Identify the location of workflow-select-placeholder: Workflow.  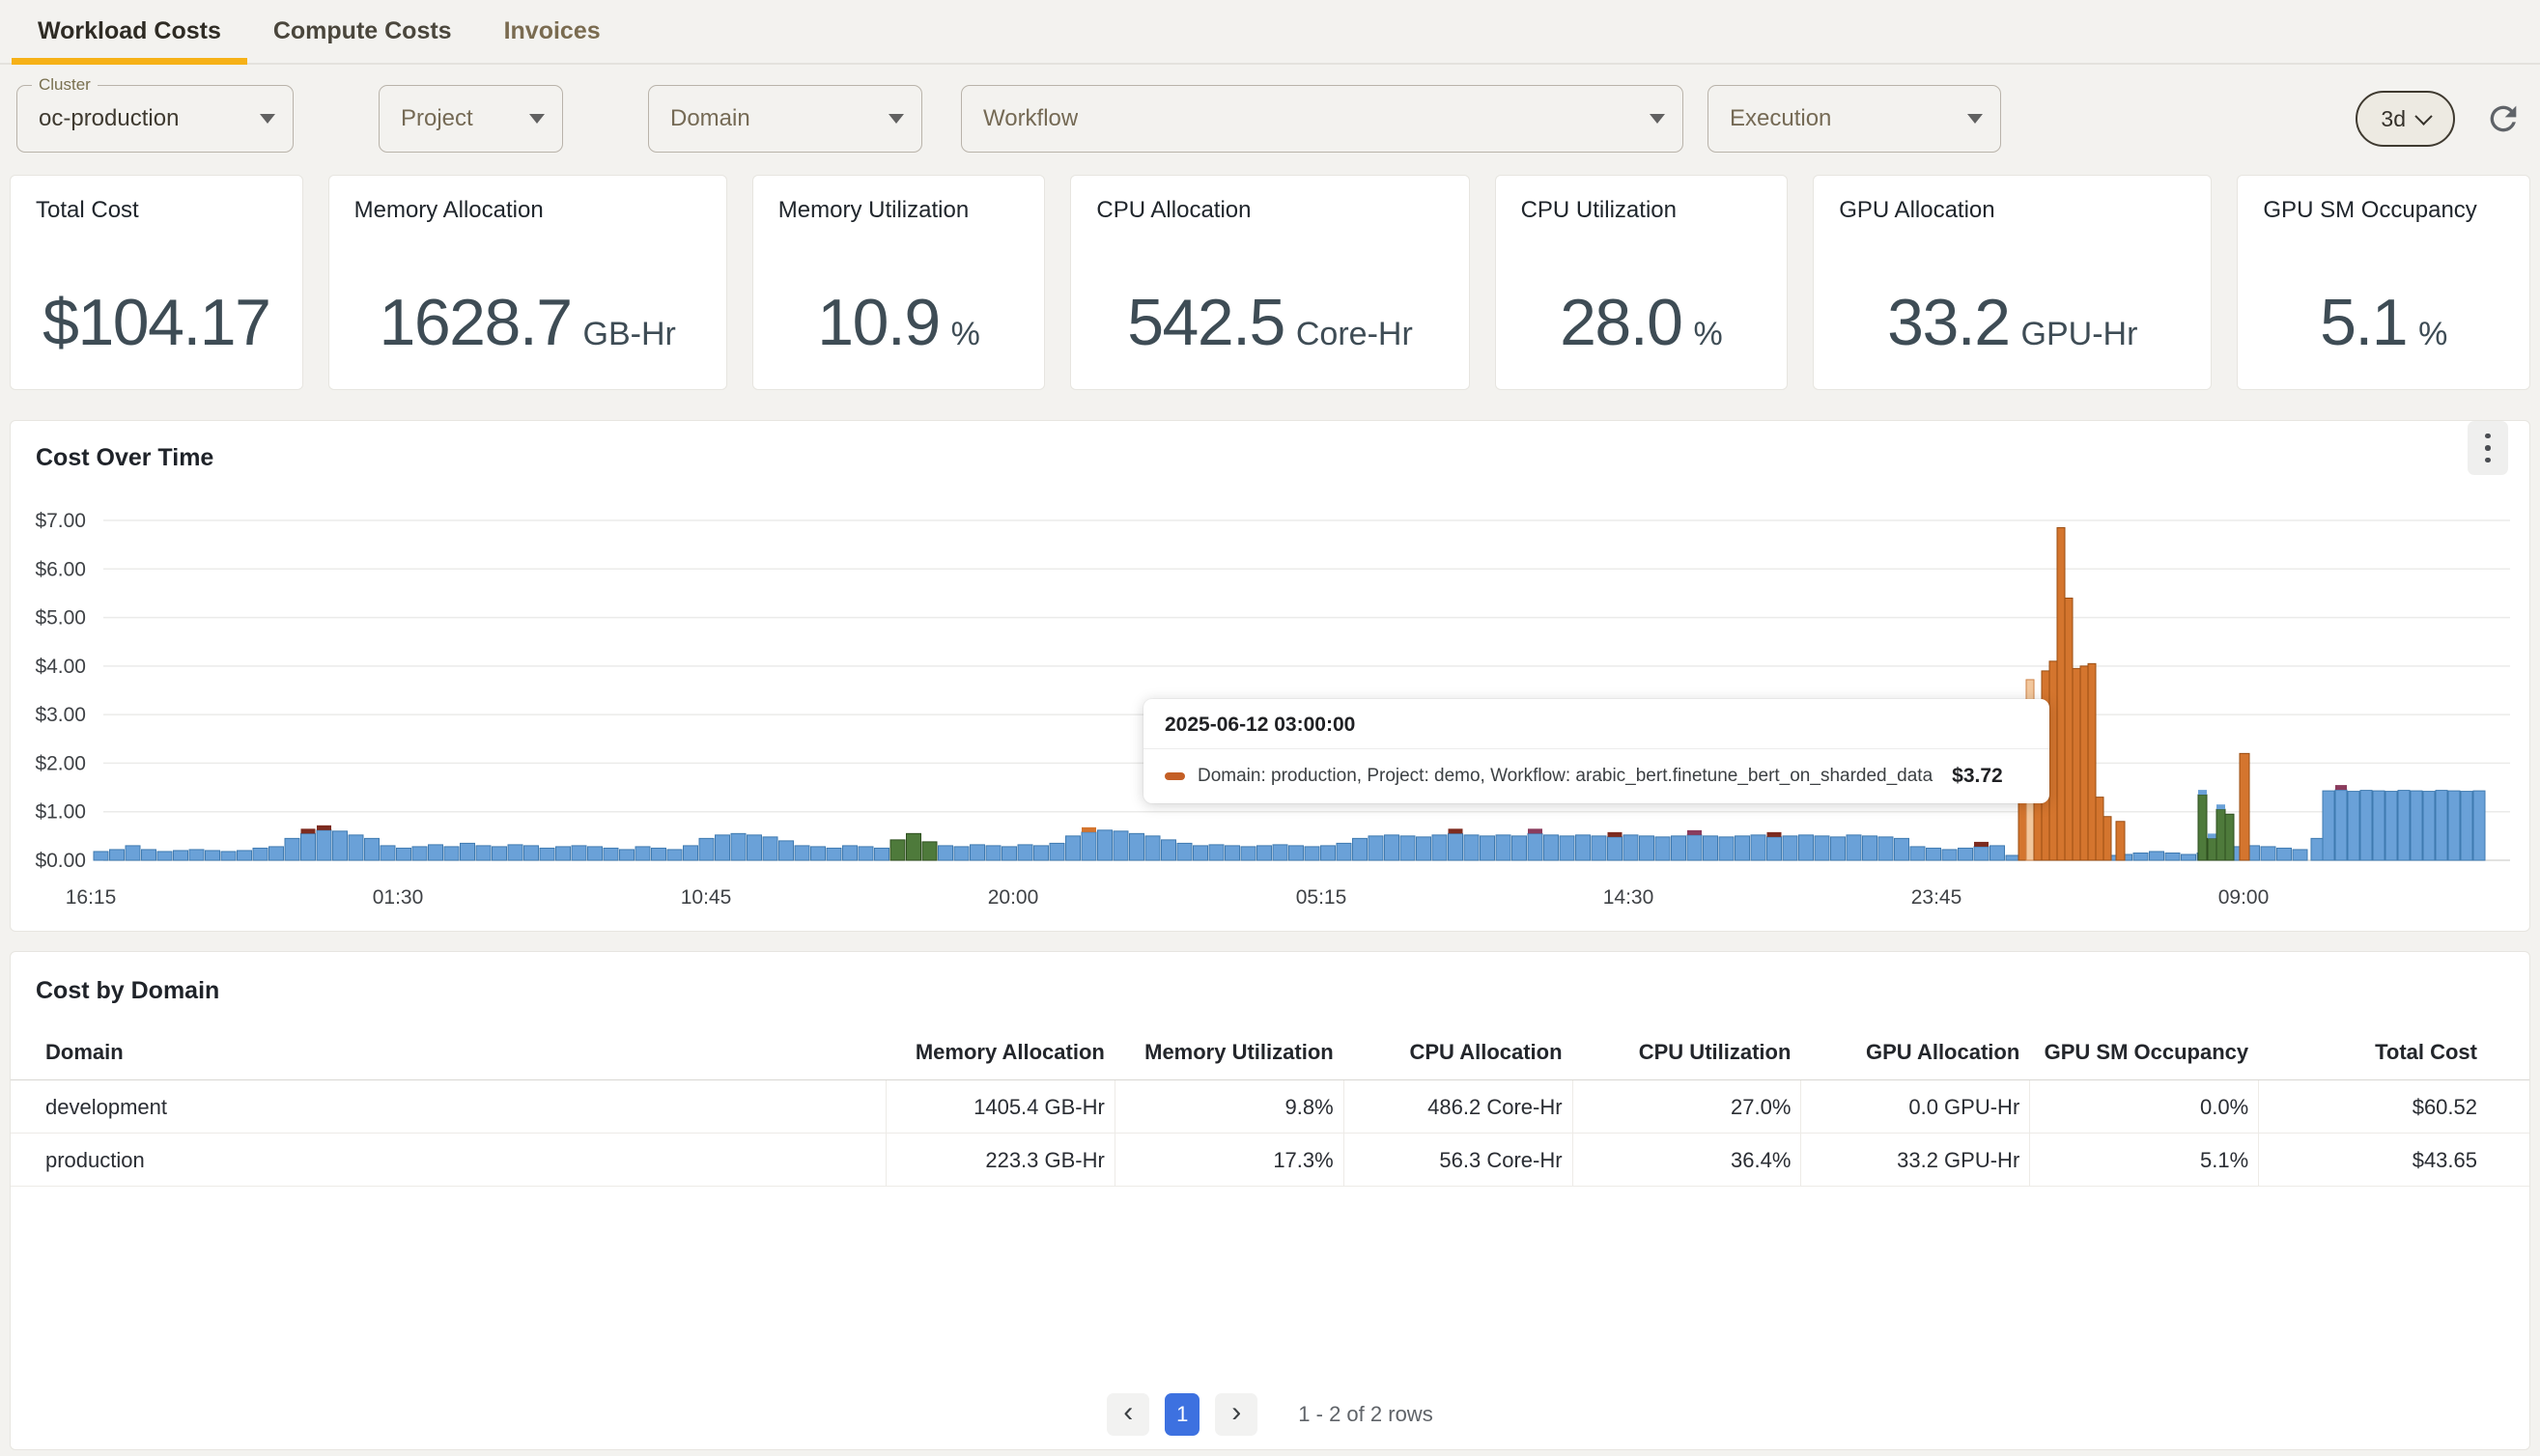
(1031, 118).